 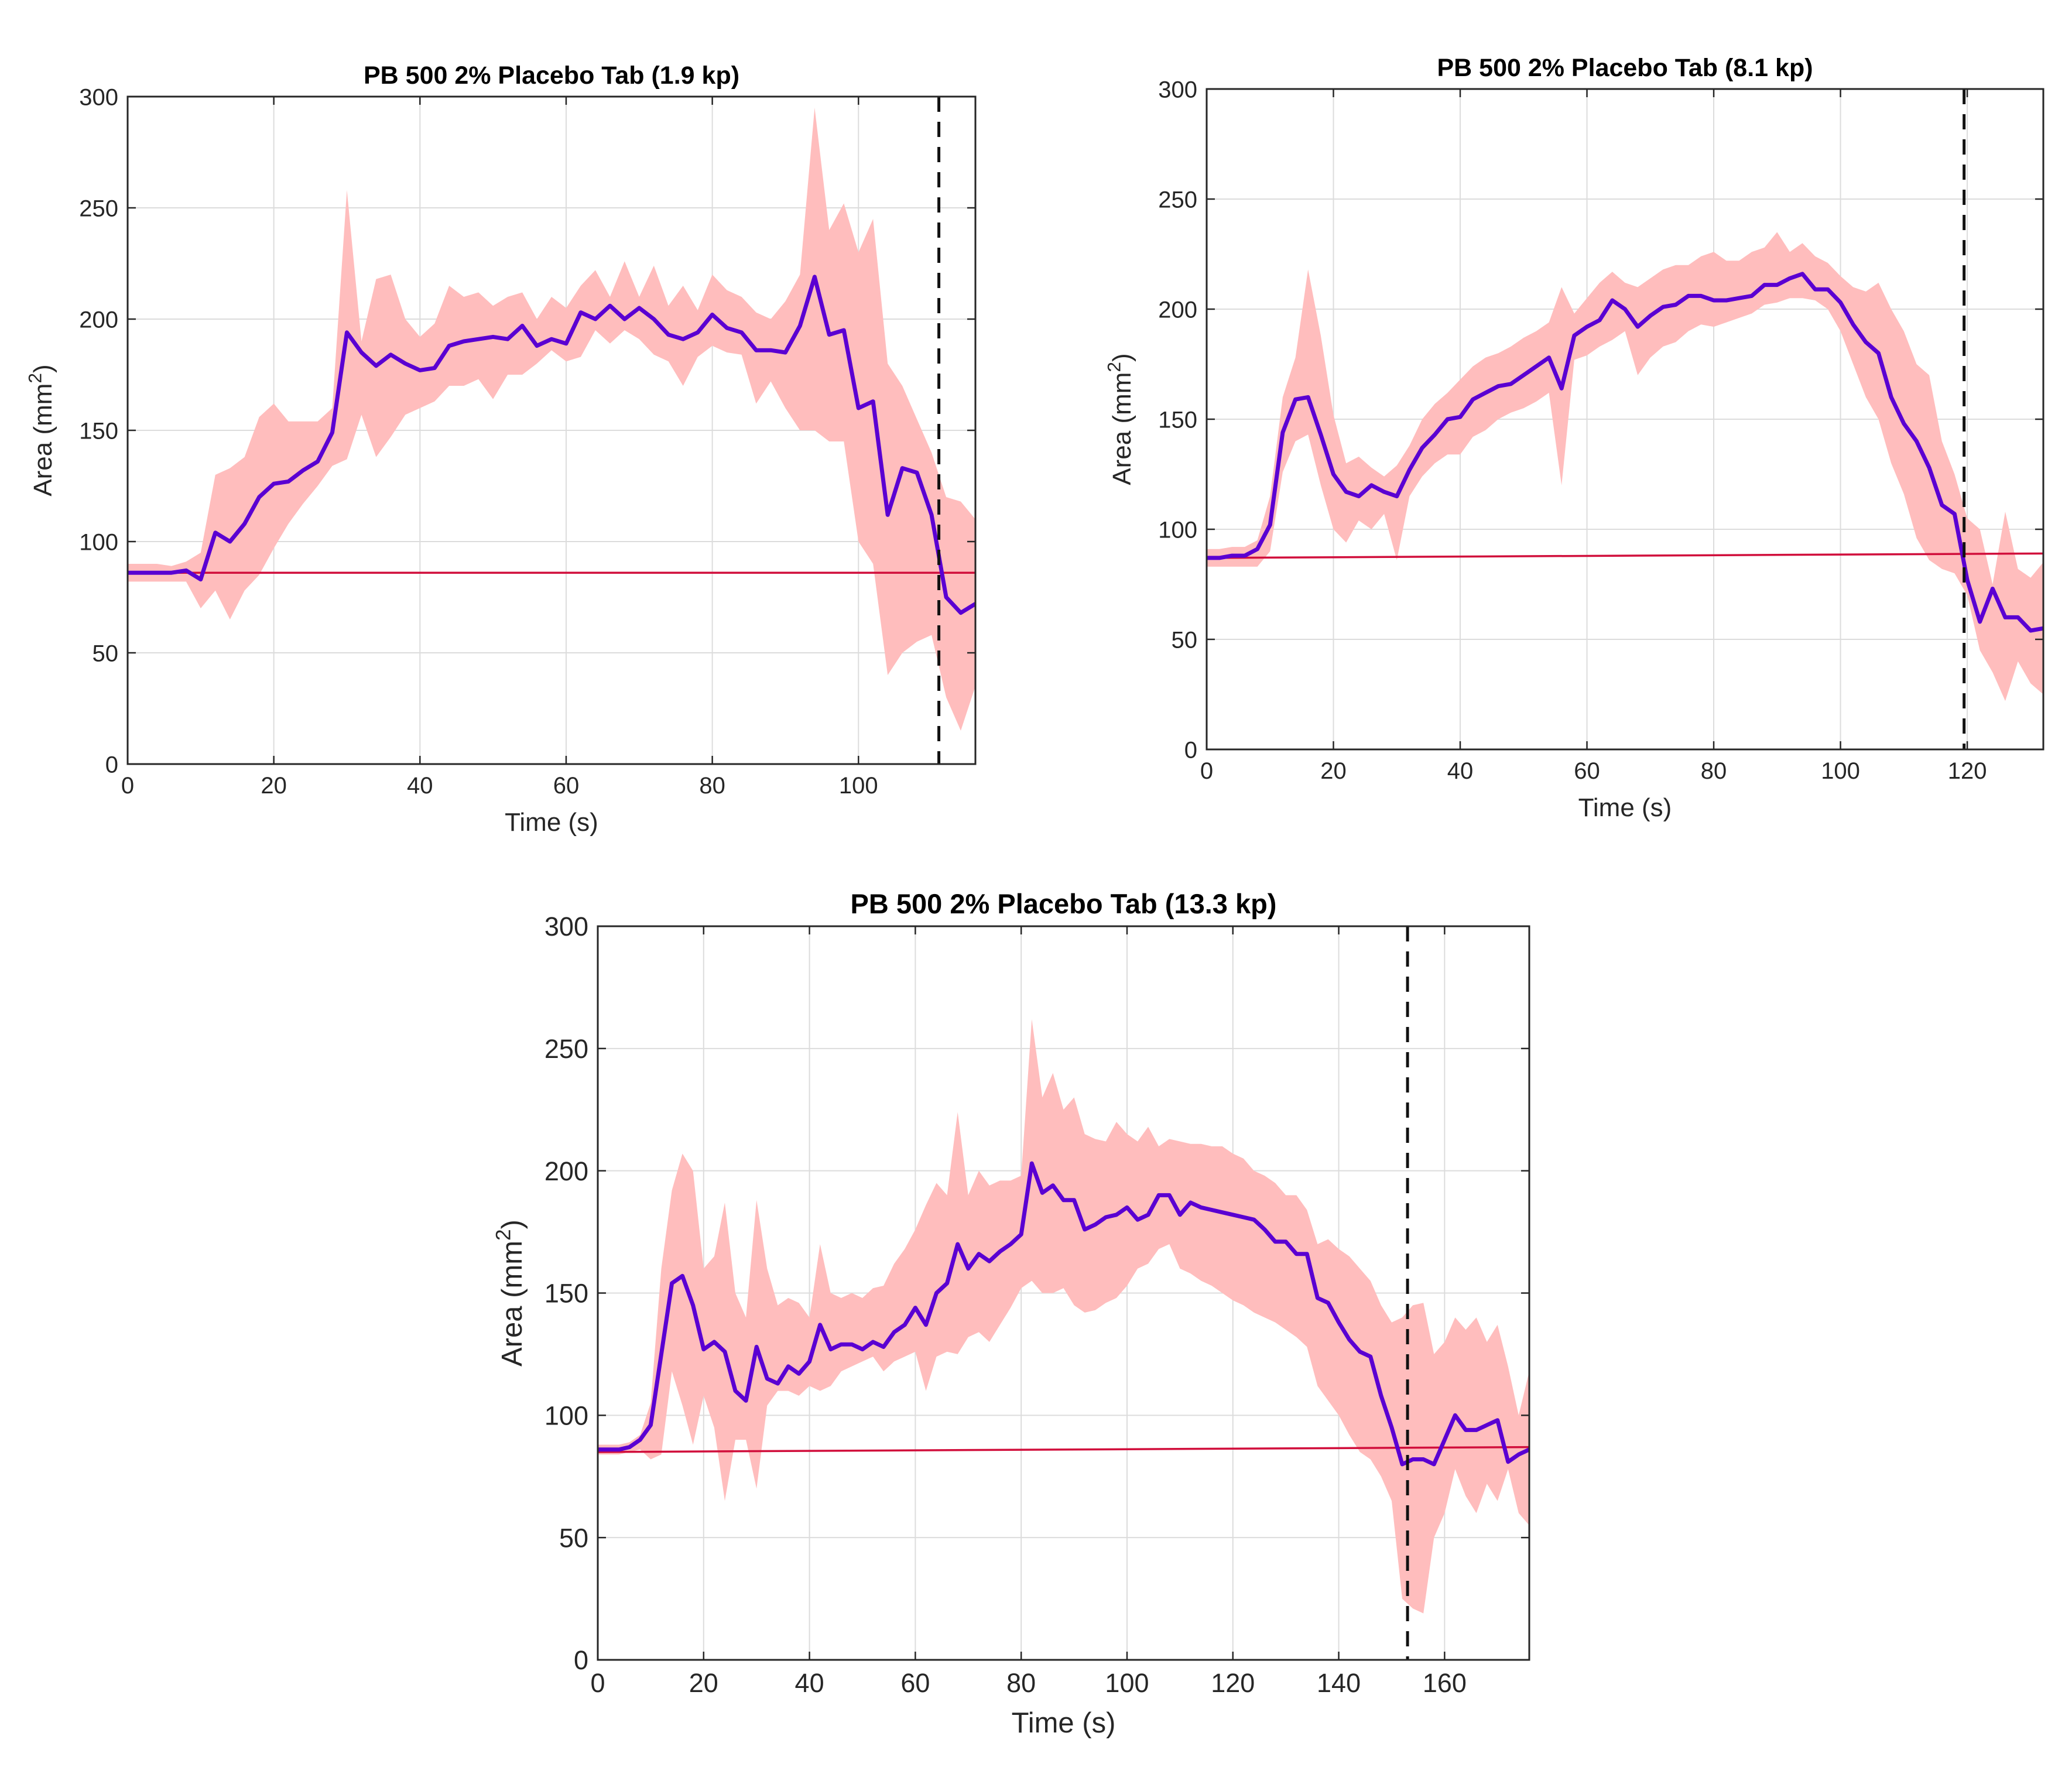 What do you see at coordinates (551, 75) in the screenshot?
I see `chart-title: PB 500 2% Placebo Tab (1.9 kp)` at bounding box center [551, 75].